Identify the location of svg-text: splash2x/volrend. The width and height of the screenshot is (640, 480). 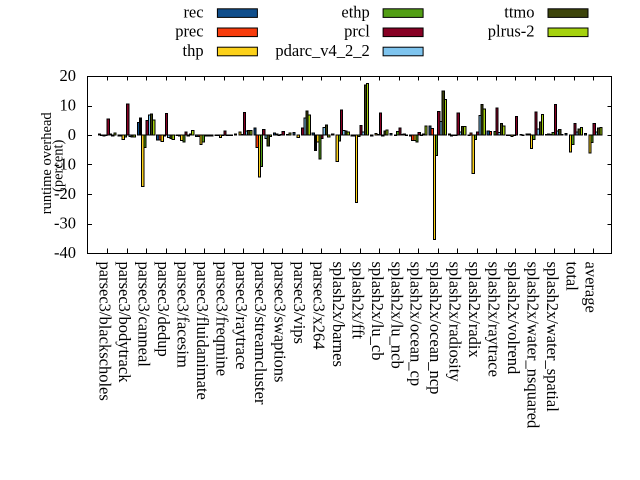
(513, 318).